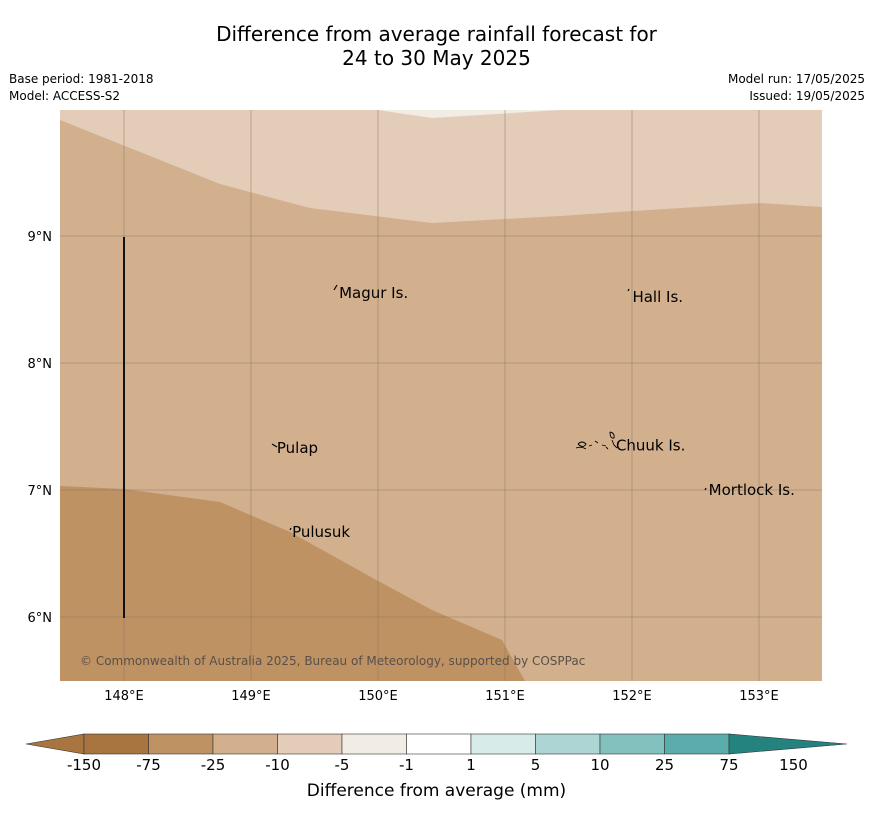 The image size is (873, 816). What do you see at coordinates (335, 287) in the screenshot?
I see `island-magur` at bounding box center [335, 287].